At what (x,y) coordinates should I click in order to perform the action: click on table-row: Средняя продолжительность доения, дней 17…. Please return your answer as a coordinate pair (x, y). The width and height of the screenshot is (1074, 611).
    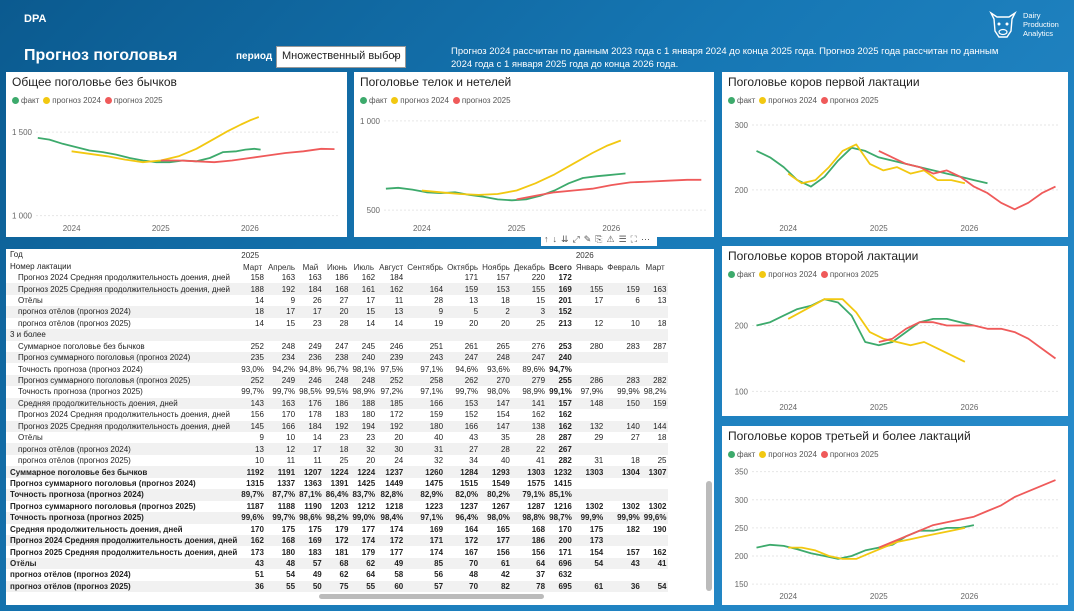
    Looking at the image, I should click on (337, 529).